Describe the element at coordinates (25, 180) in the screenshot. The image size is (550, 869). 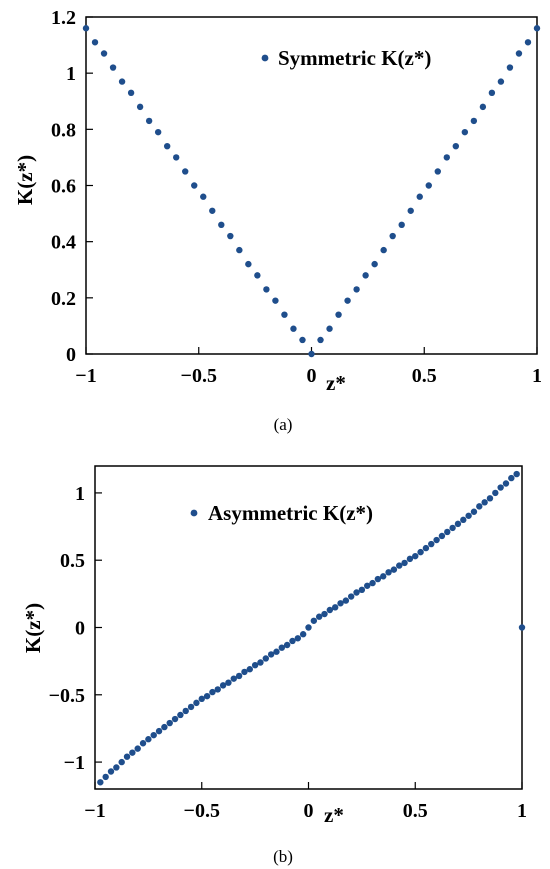
I see `panel-a-y-axis-label: K(z*)` at that location.